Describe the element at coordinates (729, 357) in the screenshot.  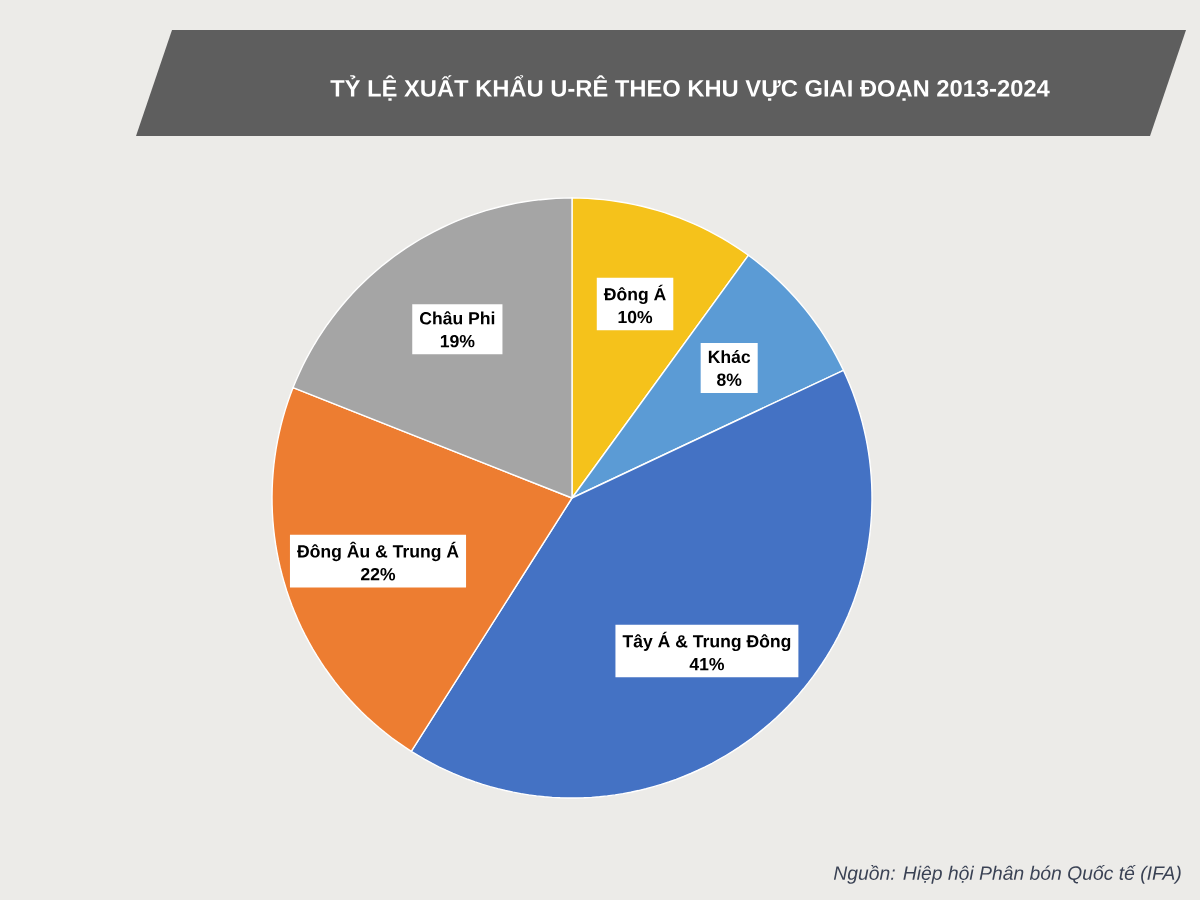
I see `slice-label: Khác` at that location.